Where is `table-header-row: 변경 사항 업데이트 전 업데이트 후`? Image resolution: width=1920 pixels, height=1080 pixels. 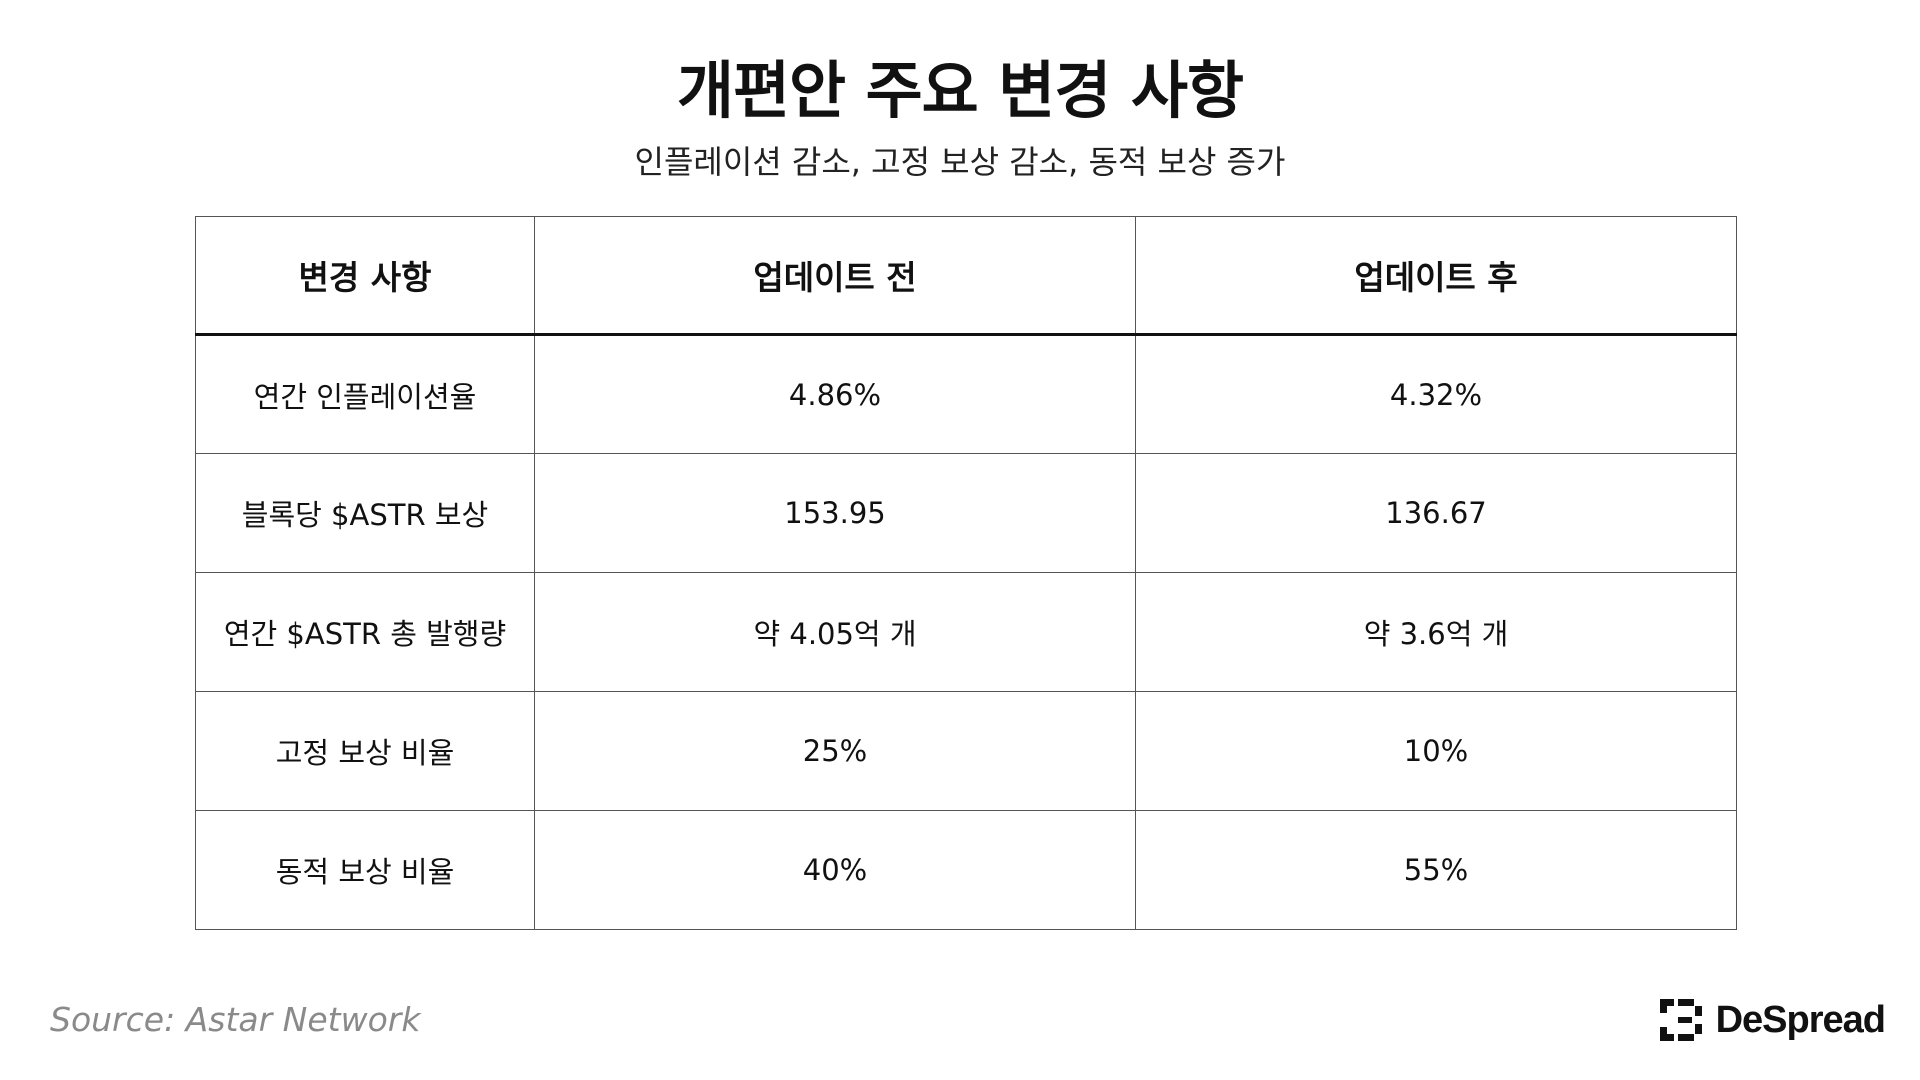
table-header-row: 변경 사항 업데이트 전 업데이트 후 is located at coordinates (966, 276).